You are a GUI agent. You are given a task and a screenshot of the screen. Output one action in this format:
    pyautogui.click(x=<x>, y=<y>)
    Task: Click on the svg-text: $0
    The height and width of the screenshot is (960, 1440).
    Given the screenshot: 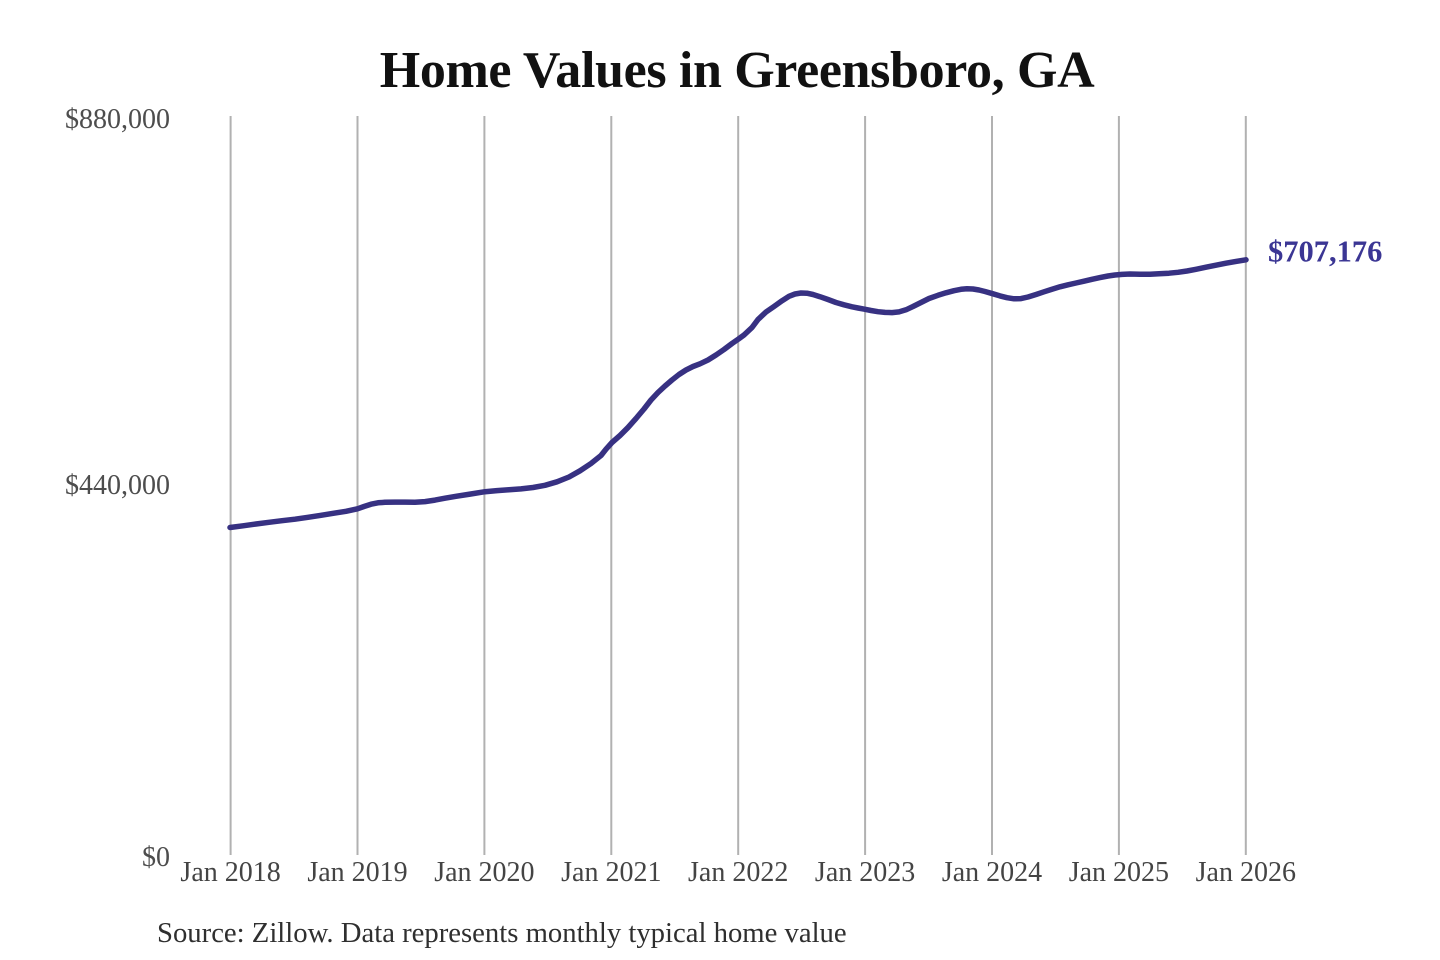 What is the action you would take?
    pyautogui.click(x=156, y=857)
    